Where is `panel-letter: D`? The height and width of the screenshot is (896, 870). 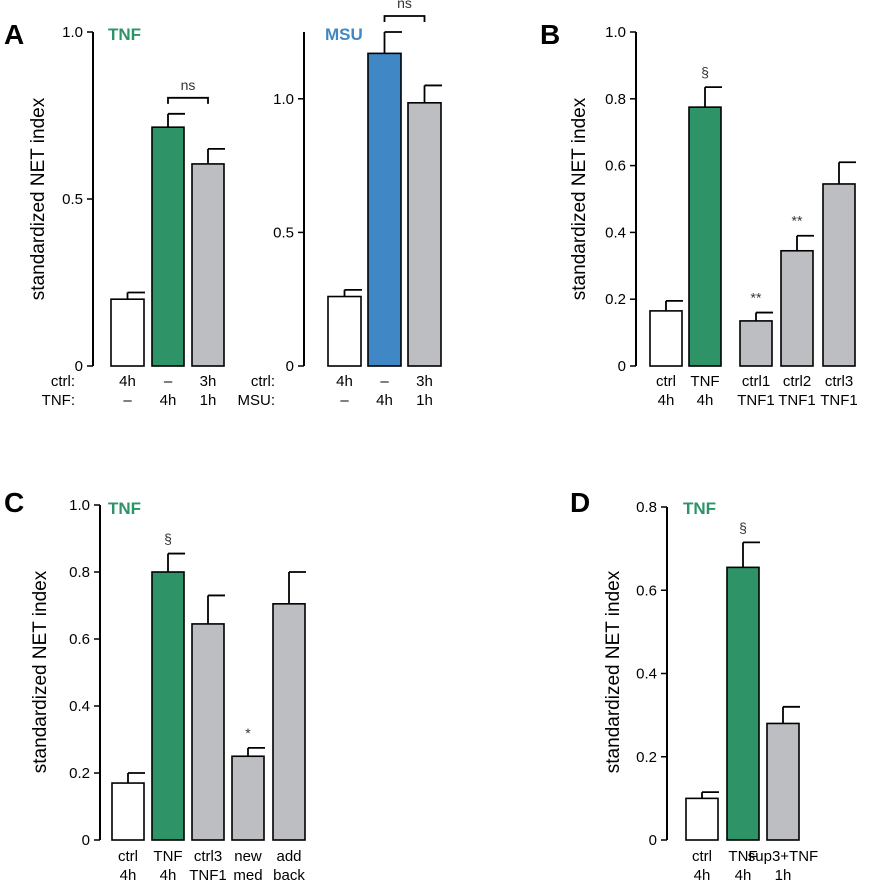 panel-letter: D is located at coordinates (580, 502).